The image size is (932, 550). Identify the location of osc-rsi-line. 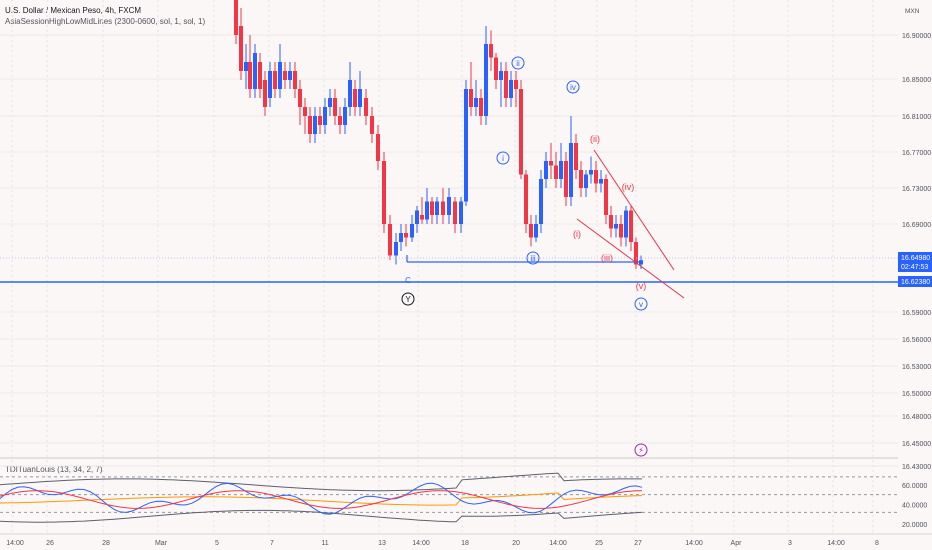
(321, 498).